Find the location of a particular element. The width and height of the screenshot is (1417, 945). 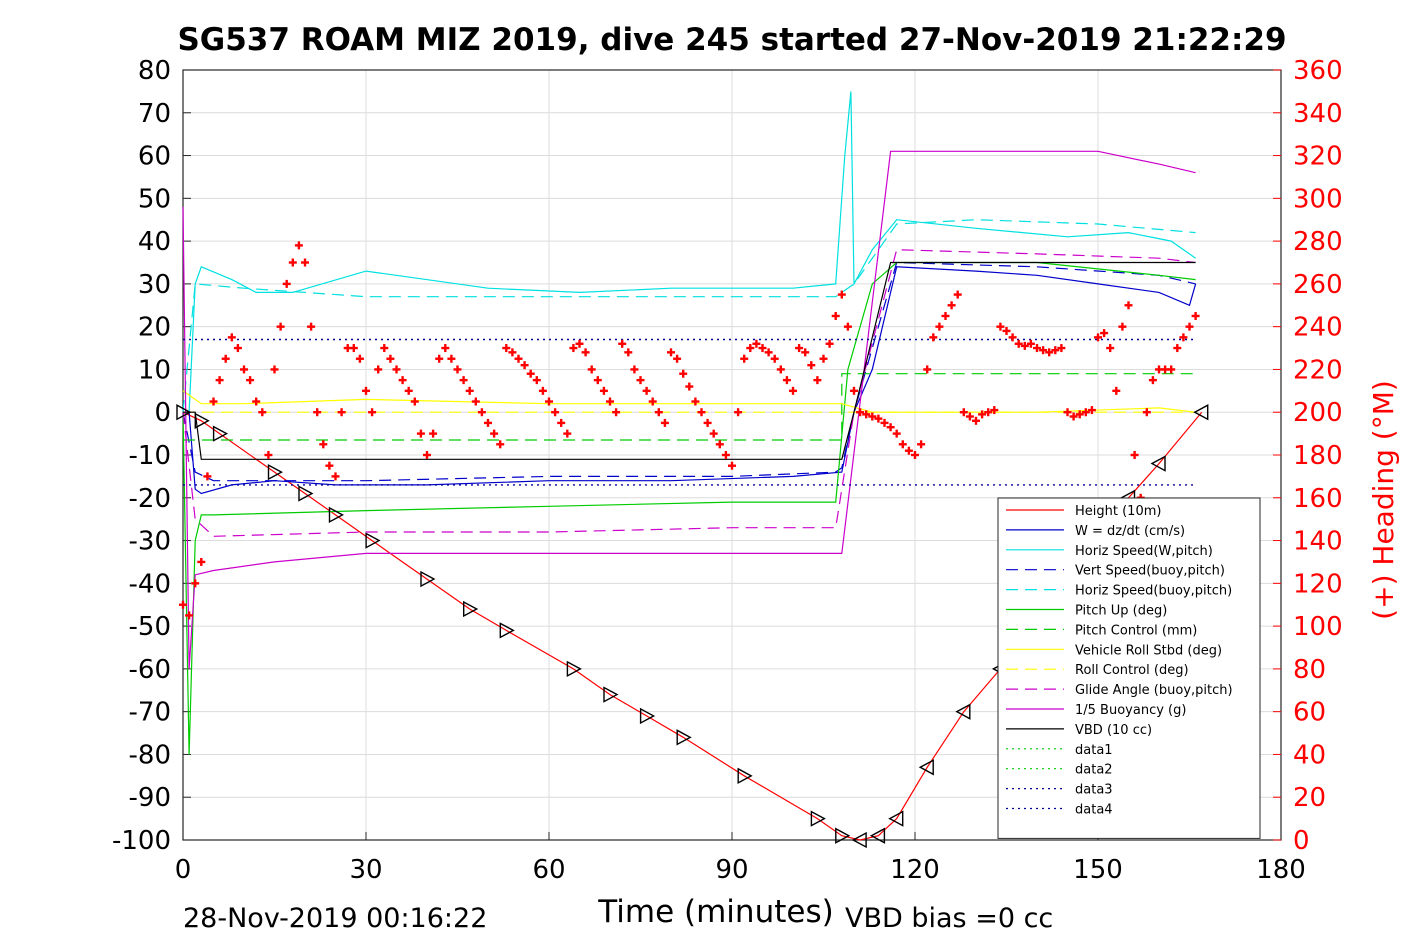

y-tick-label: -30 is located at coordinates (150, 542).